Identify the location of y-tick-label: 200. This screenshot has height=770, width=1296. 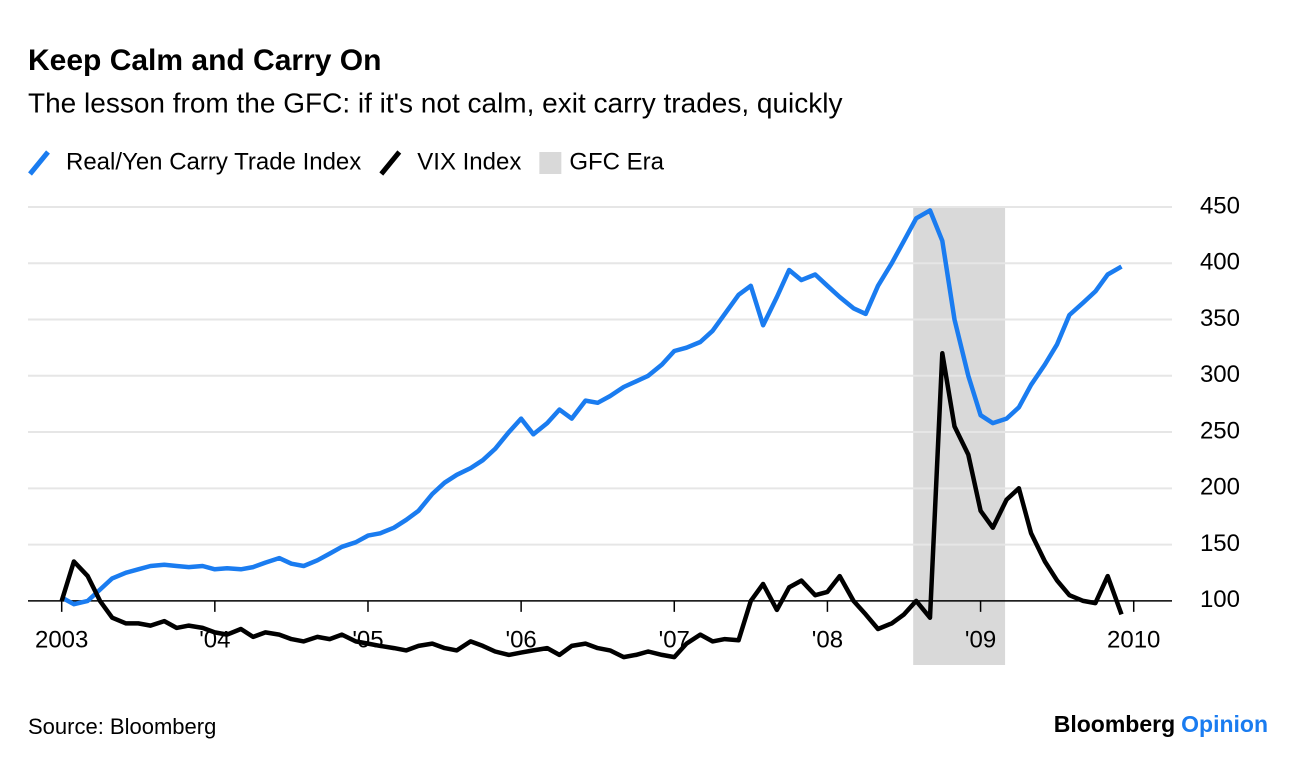
(1220, 487).